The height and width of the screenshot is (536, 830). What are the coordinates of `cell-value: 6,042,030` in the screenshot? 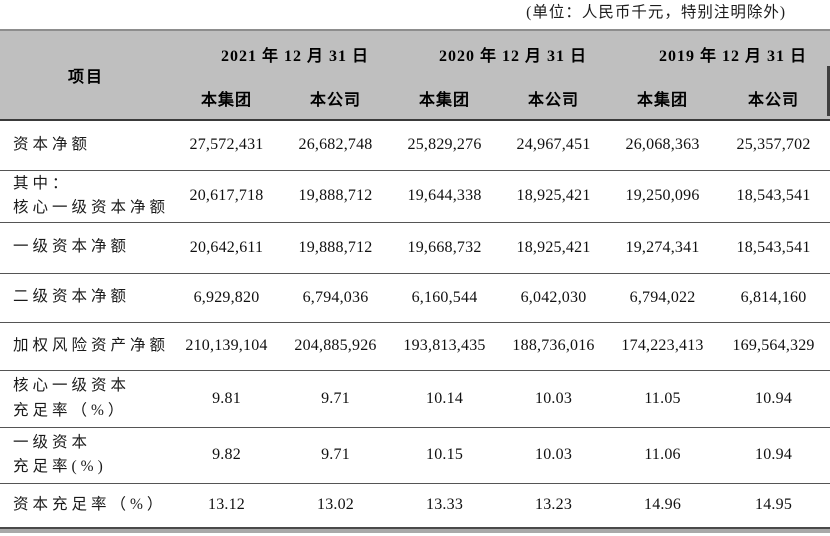 It's located at (553, 297).